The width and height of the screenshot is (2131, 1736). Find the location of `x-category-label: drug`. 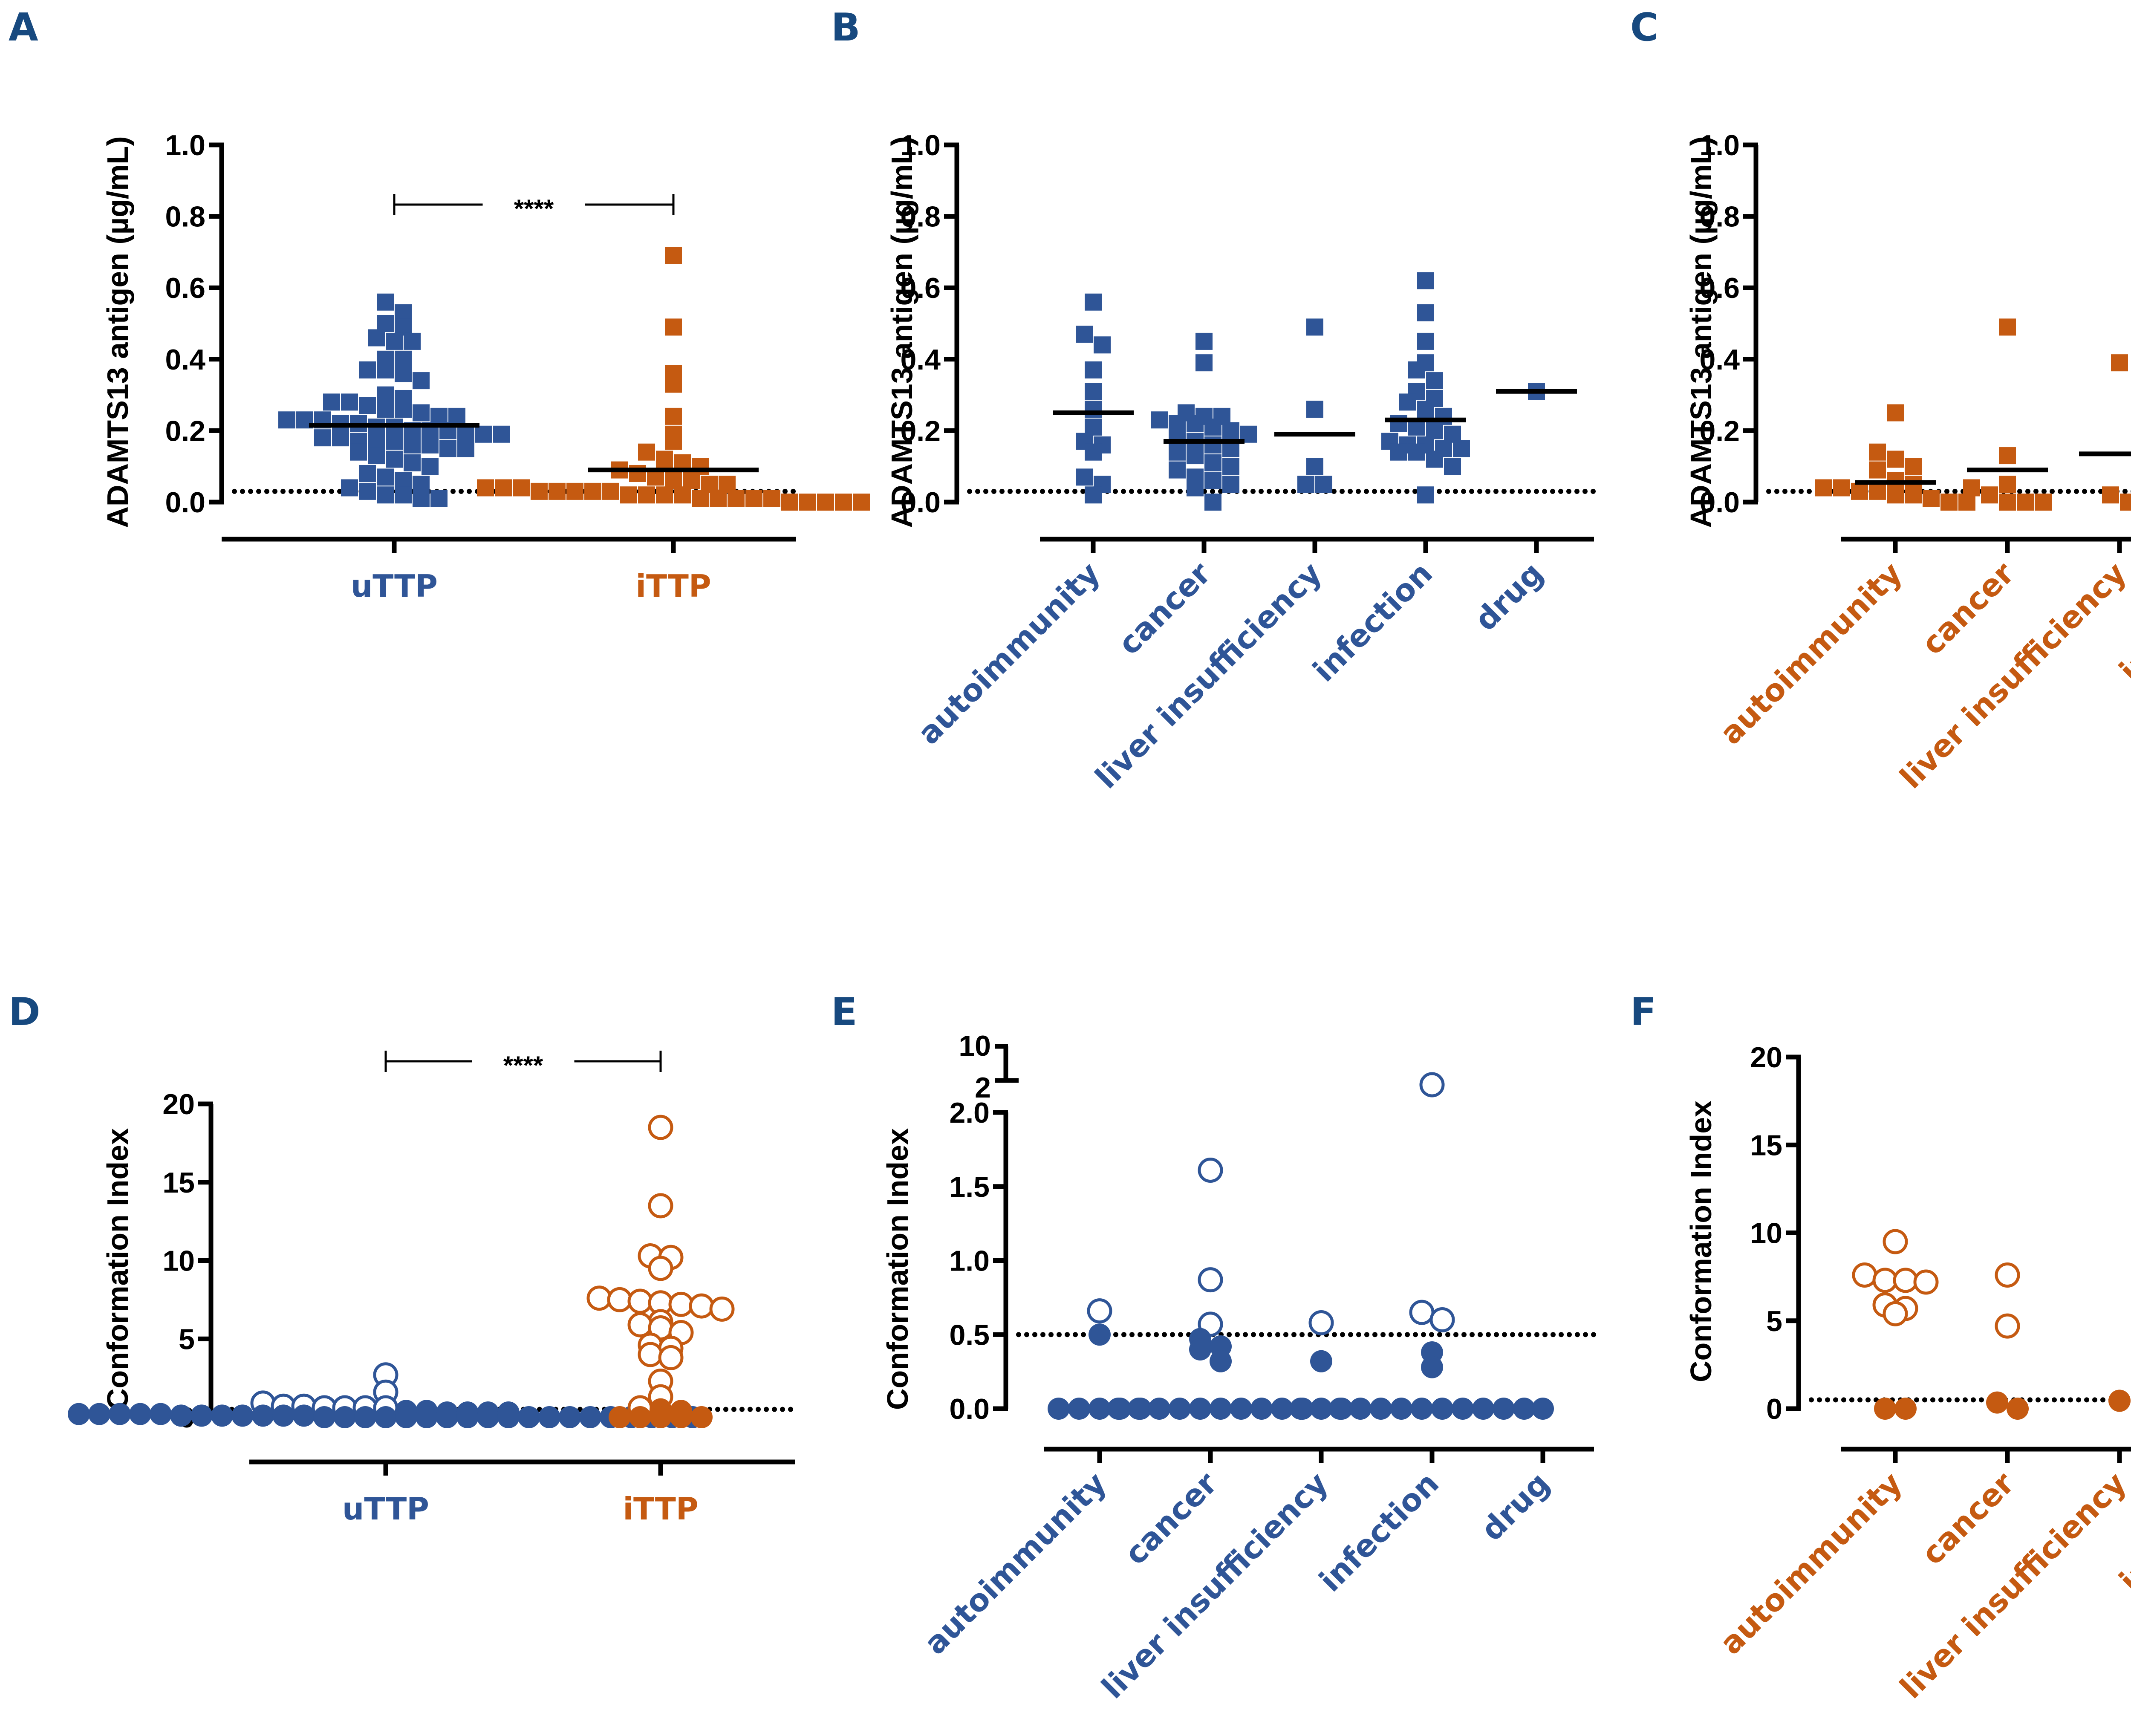

x-category-label: drug is located at coordinates (1508, 596).